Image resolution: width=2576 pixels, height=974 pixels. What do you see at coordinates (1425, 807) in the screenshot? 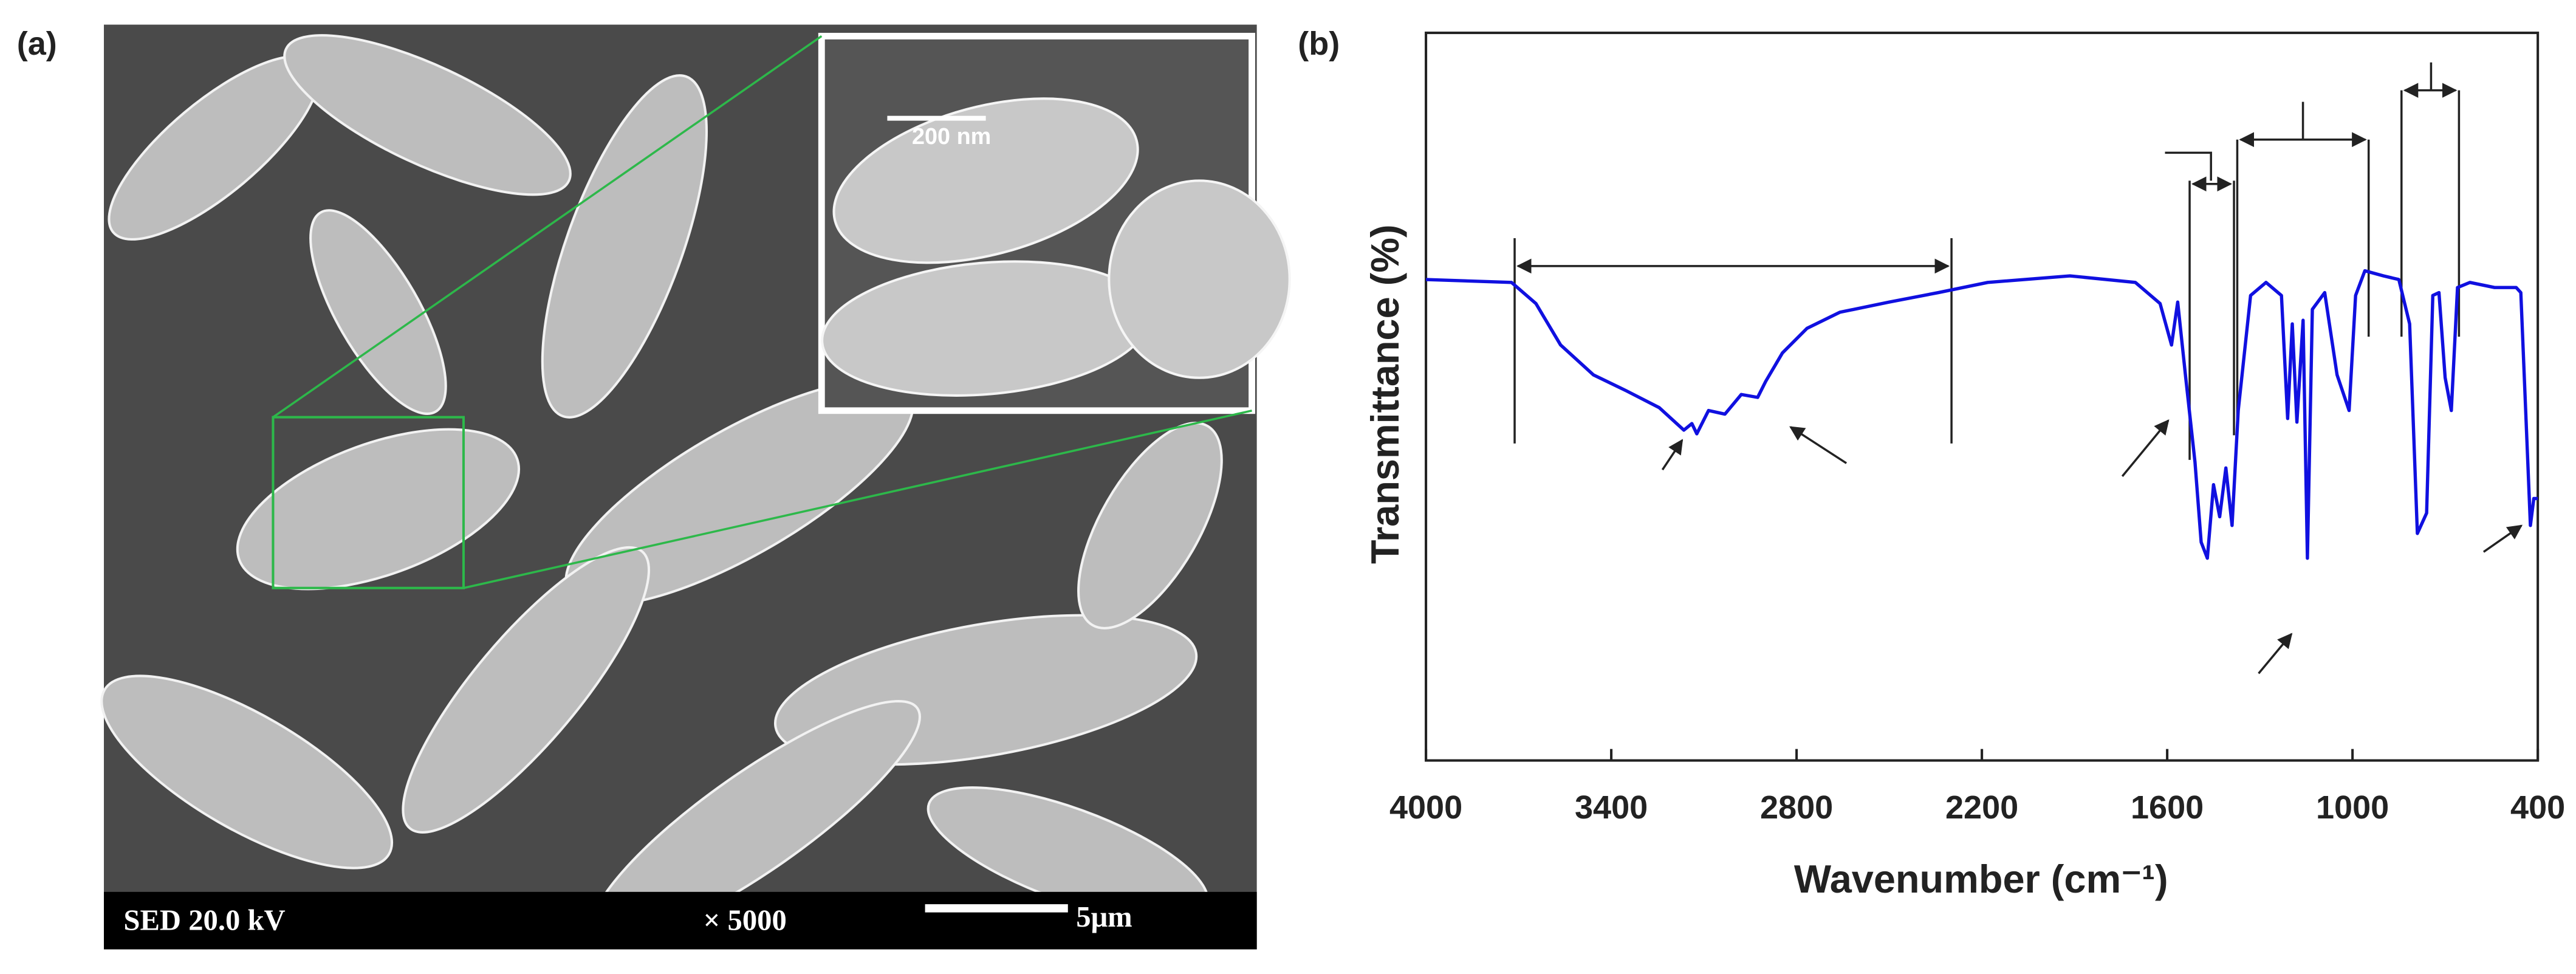
I see `x-tick-label: 4000` at bounding box center [1425, 807].